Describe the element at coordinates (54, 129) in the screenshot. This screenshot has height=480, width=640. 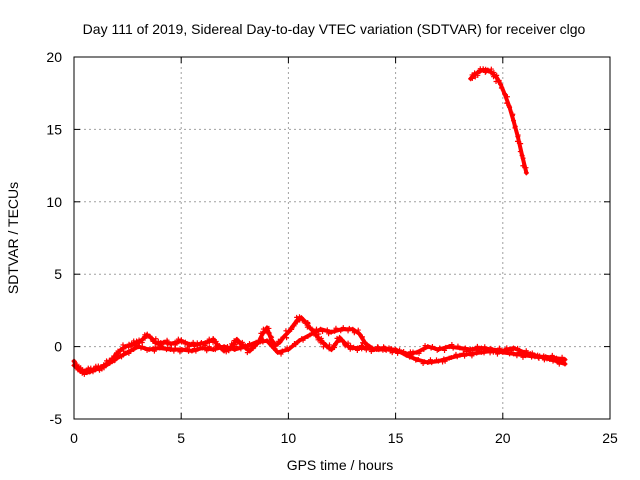
I see `y-tick-label: 15` at that location.